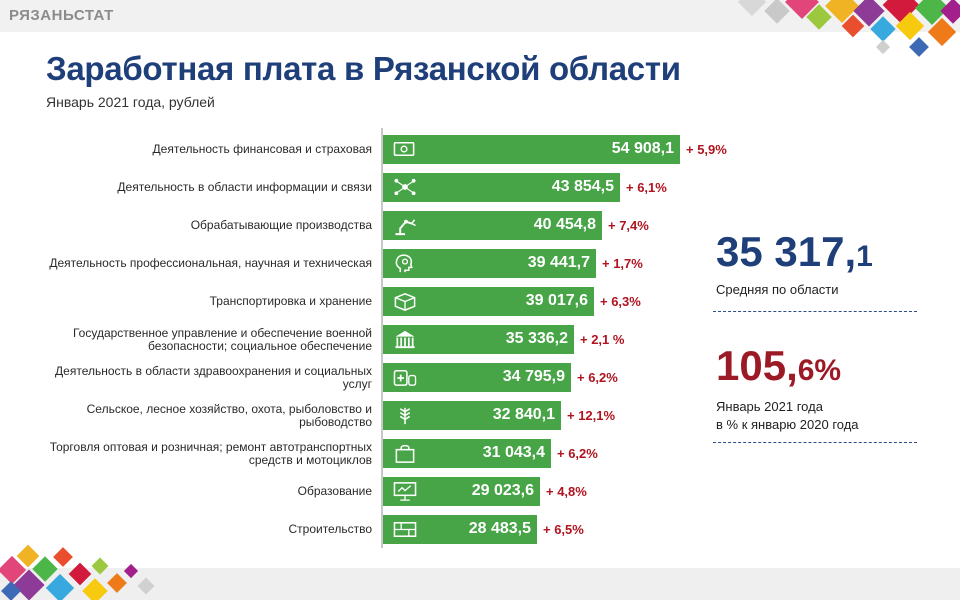 This screenshot has width=960, height=600. I want to click on change-label: + 12,1%, so click(591, 415).